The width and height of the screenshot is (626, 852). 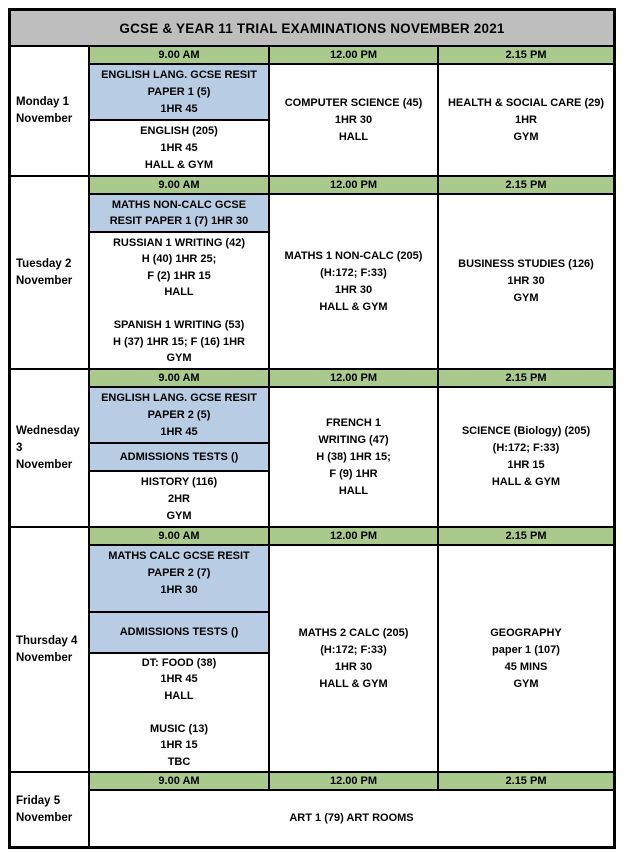 I want to click on day-label: Monday 1 November, so click(x=49, y=111).